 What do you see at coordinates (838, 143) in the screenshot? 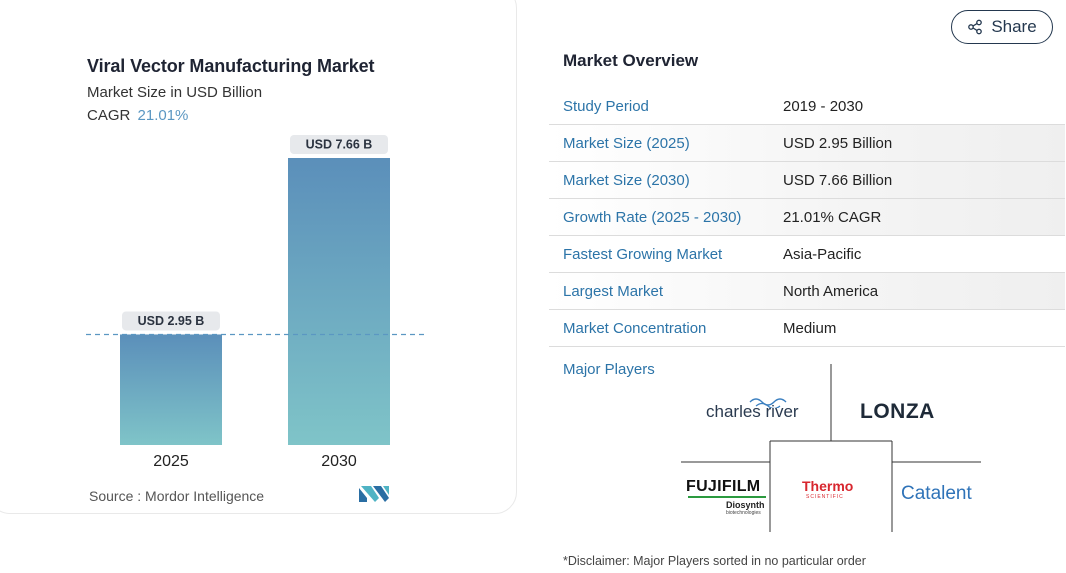
I see `overview-value: USD 2.95 Billion` at bounding box center [838, 143].